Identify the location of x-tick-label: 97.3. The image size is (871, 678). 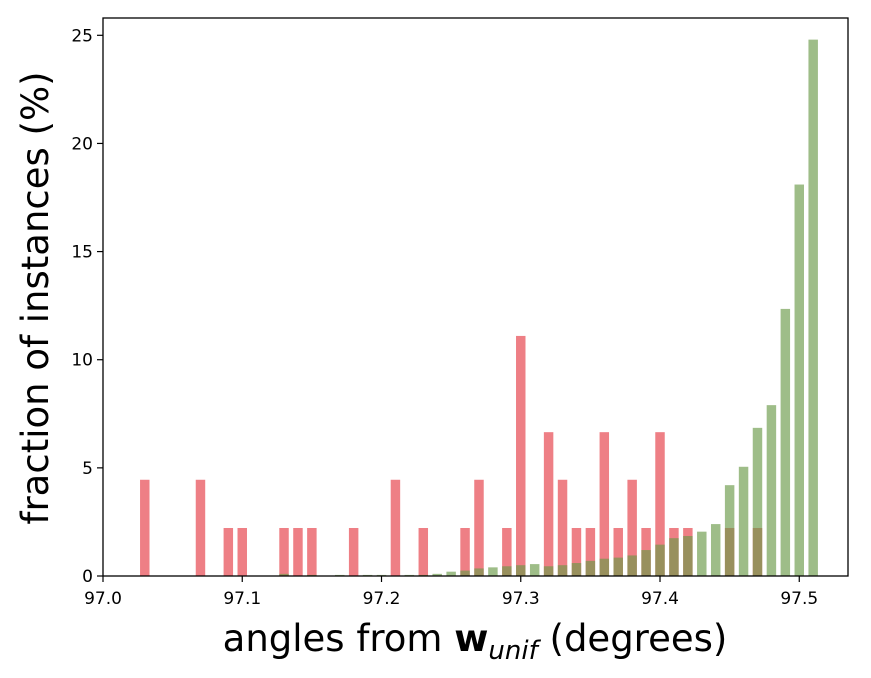
(521, 599).